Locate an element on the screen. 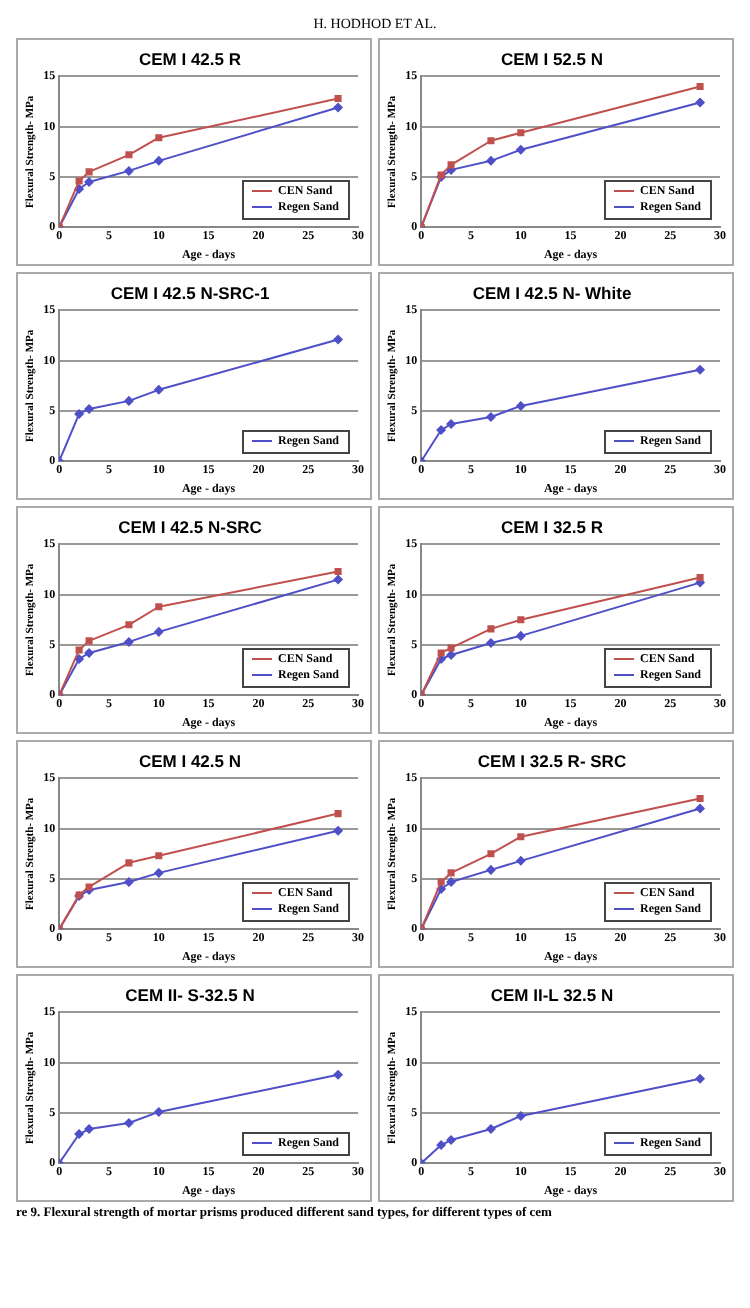  chart-title: CEM I 42.5 N-SRC-1 is located at coordinates (190, 292).